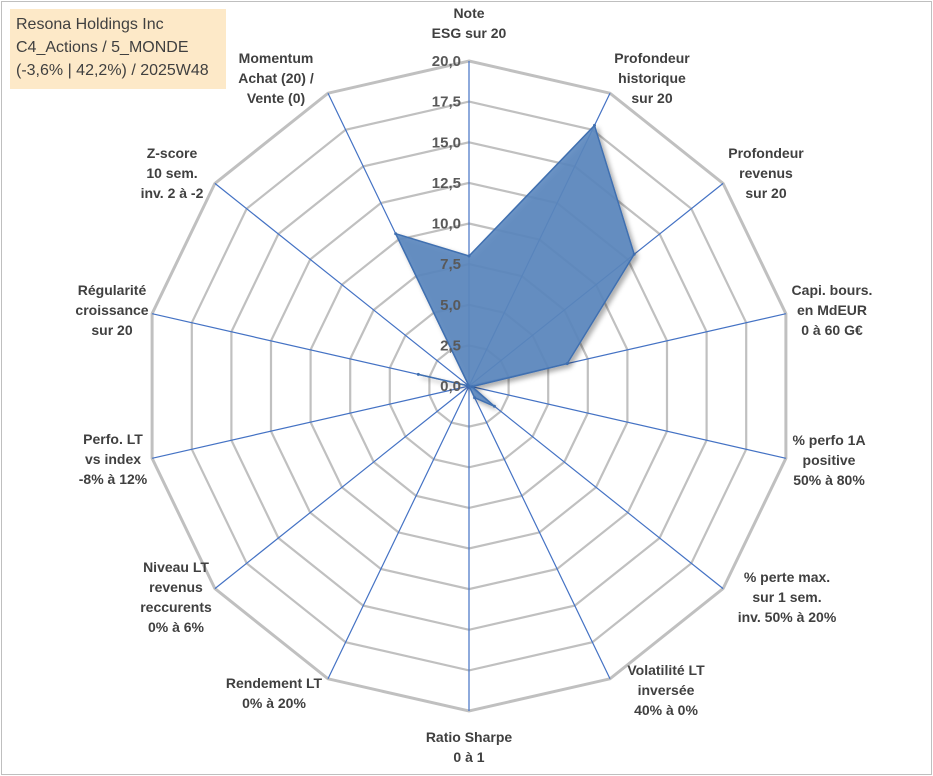 Image resolution: width=933 pixels, height=776 pixels. What do you see at coordinates (450, 305) in the screenshot?
I see `tick-label: 5,0` at bounding box center [450, 305].